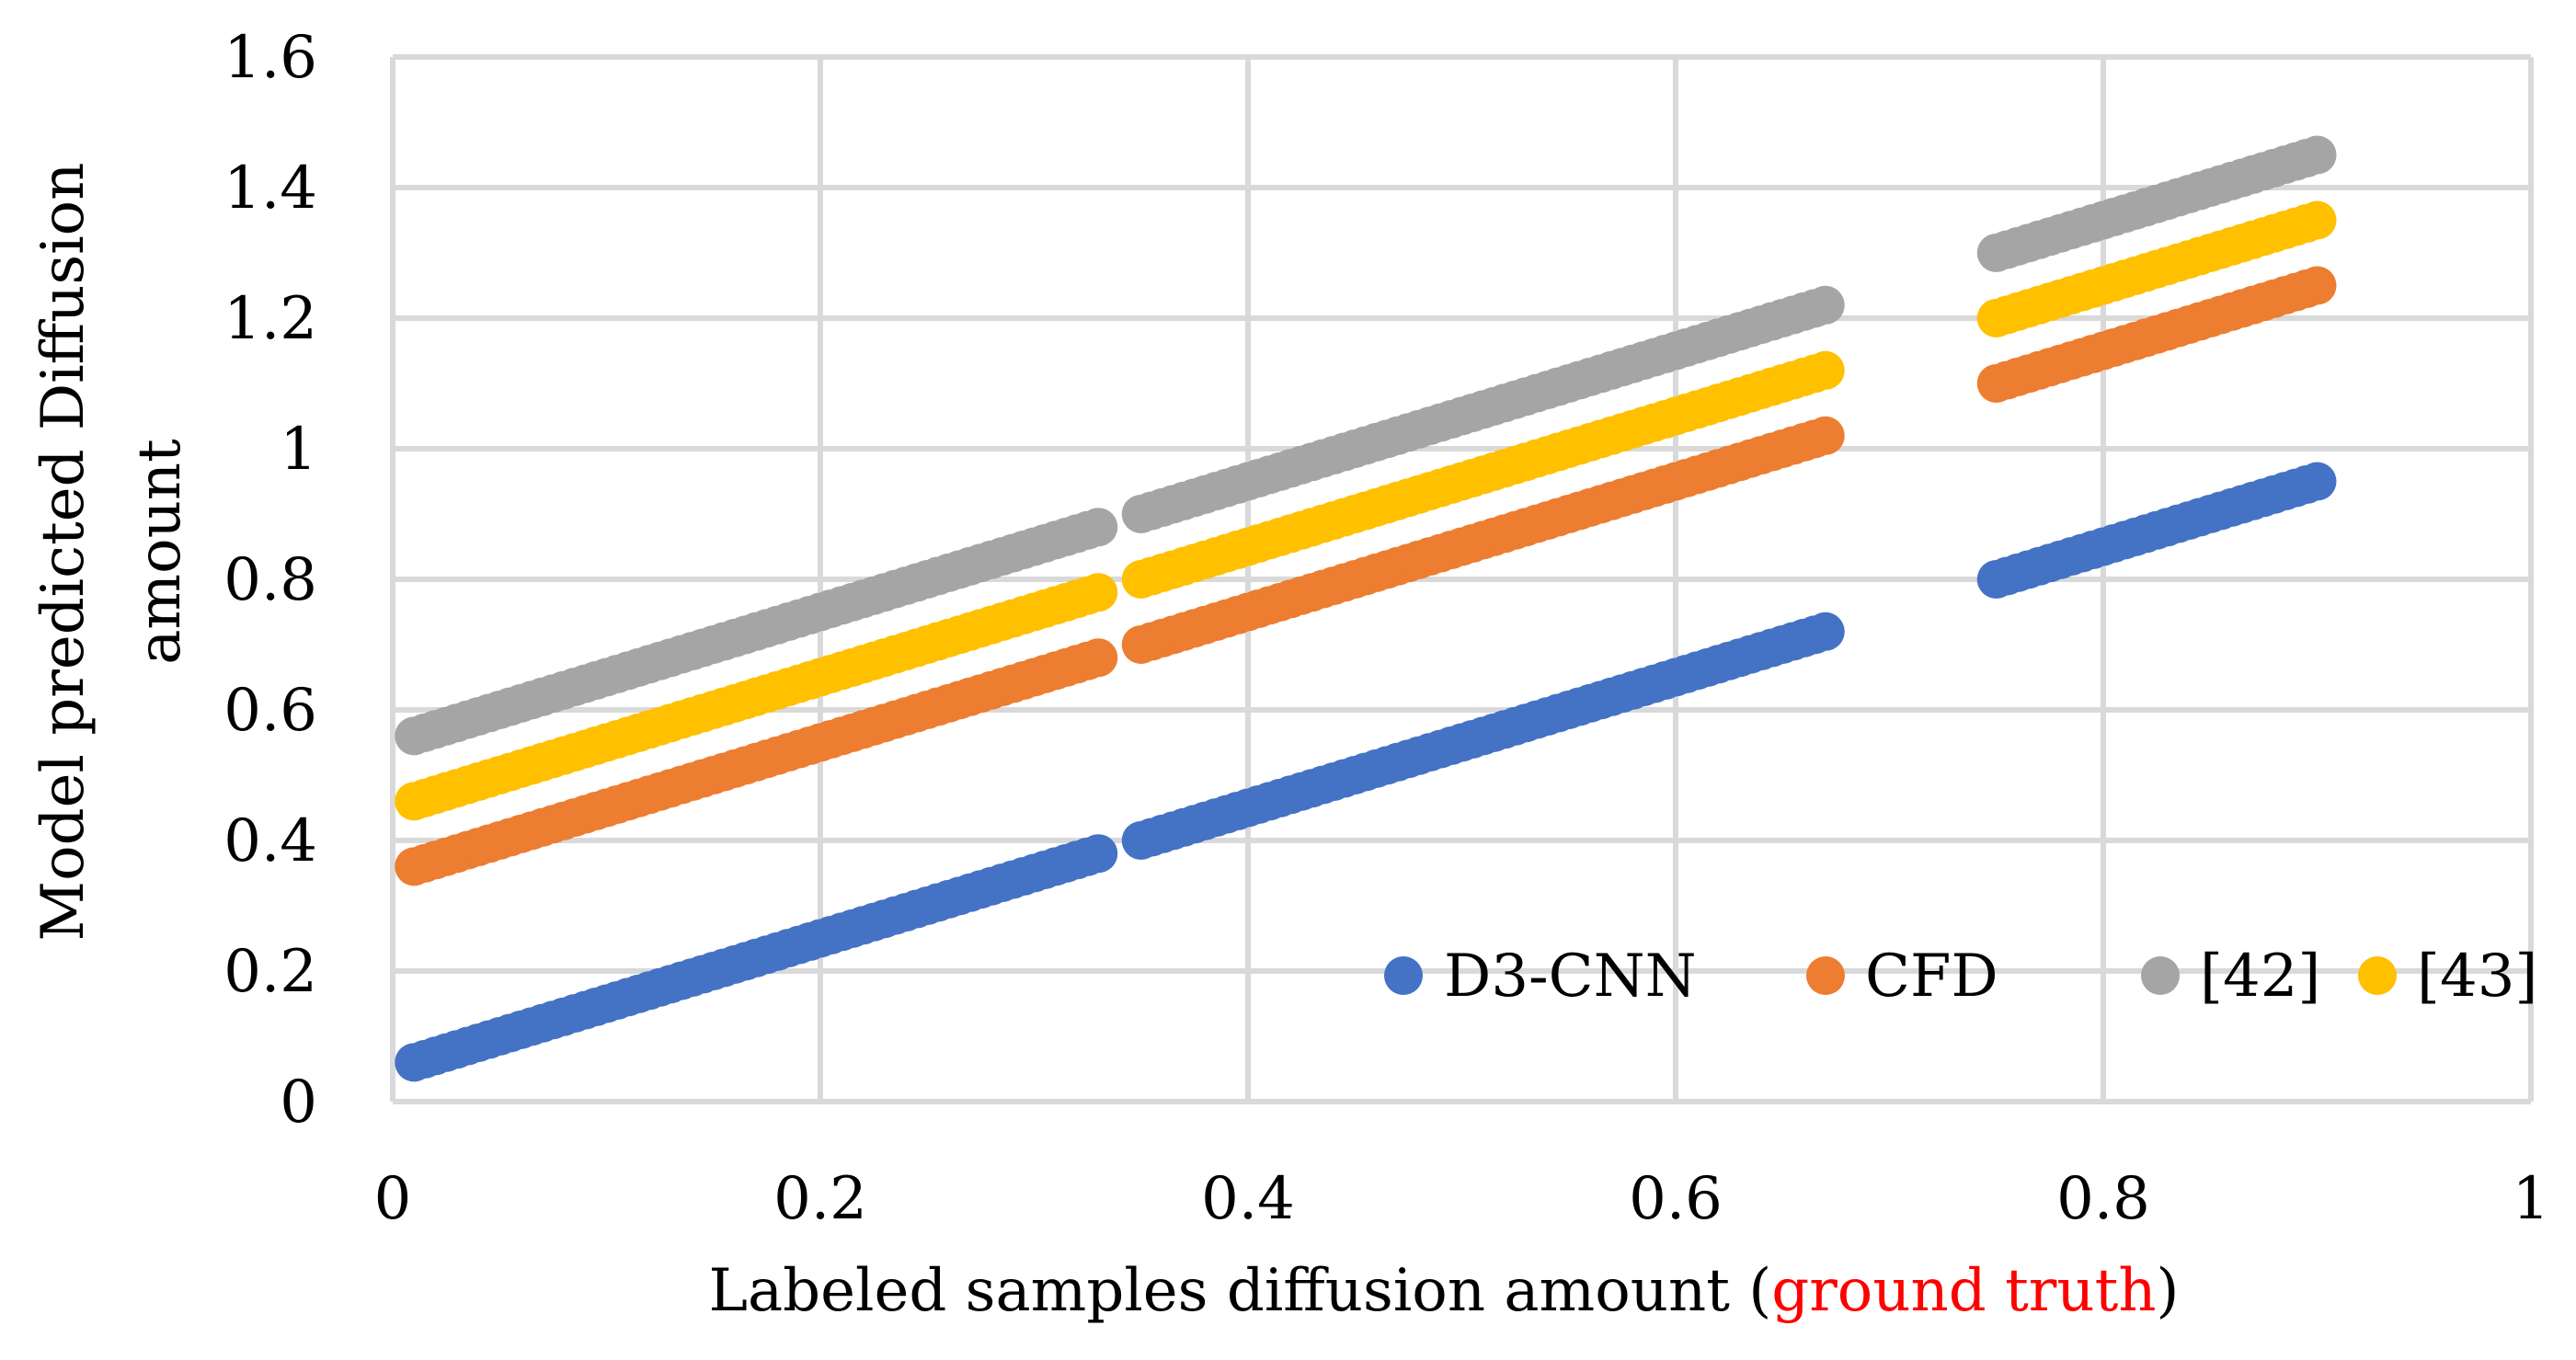 Image resolution: width=2576 pixels, height=1360 pixels. I want to click on y-tick-label: 0, so click(299, 1103).